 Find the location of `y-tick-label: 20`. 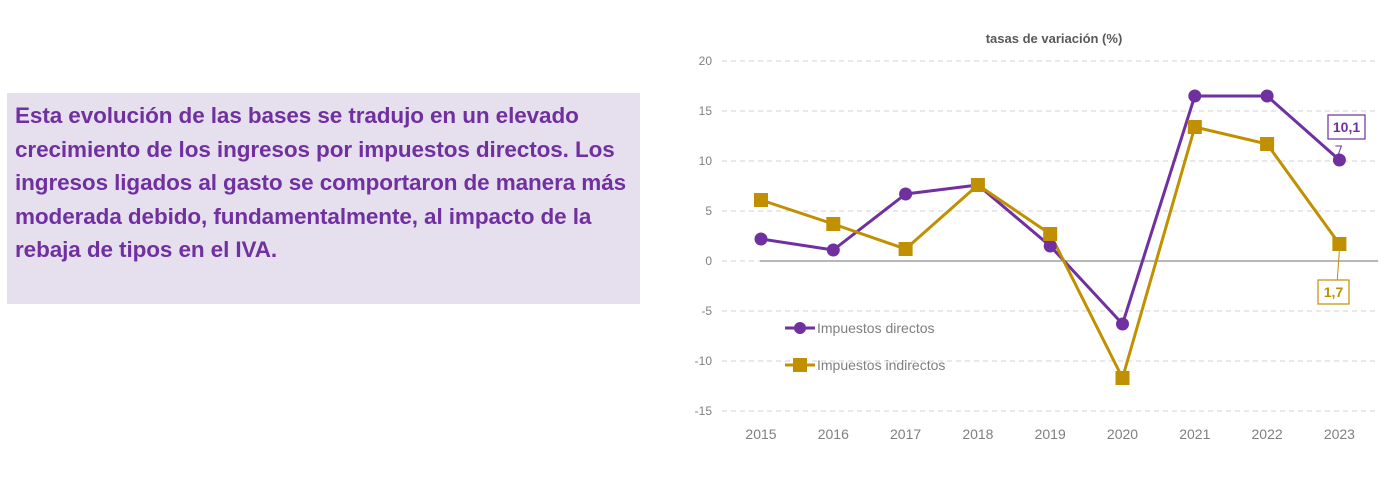

y-tick-label: 20 is located at coordinates (706, 61).